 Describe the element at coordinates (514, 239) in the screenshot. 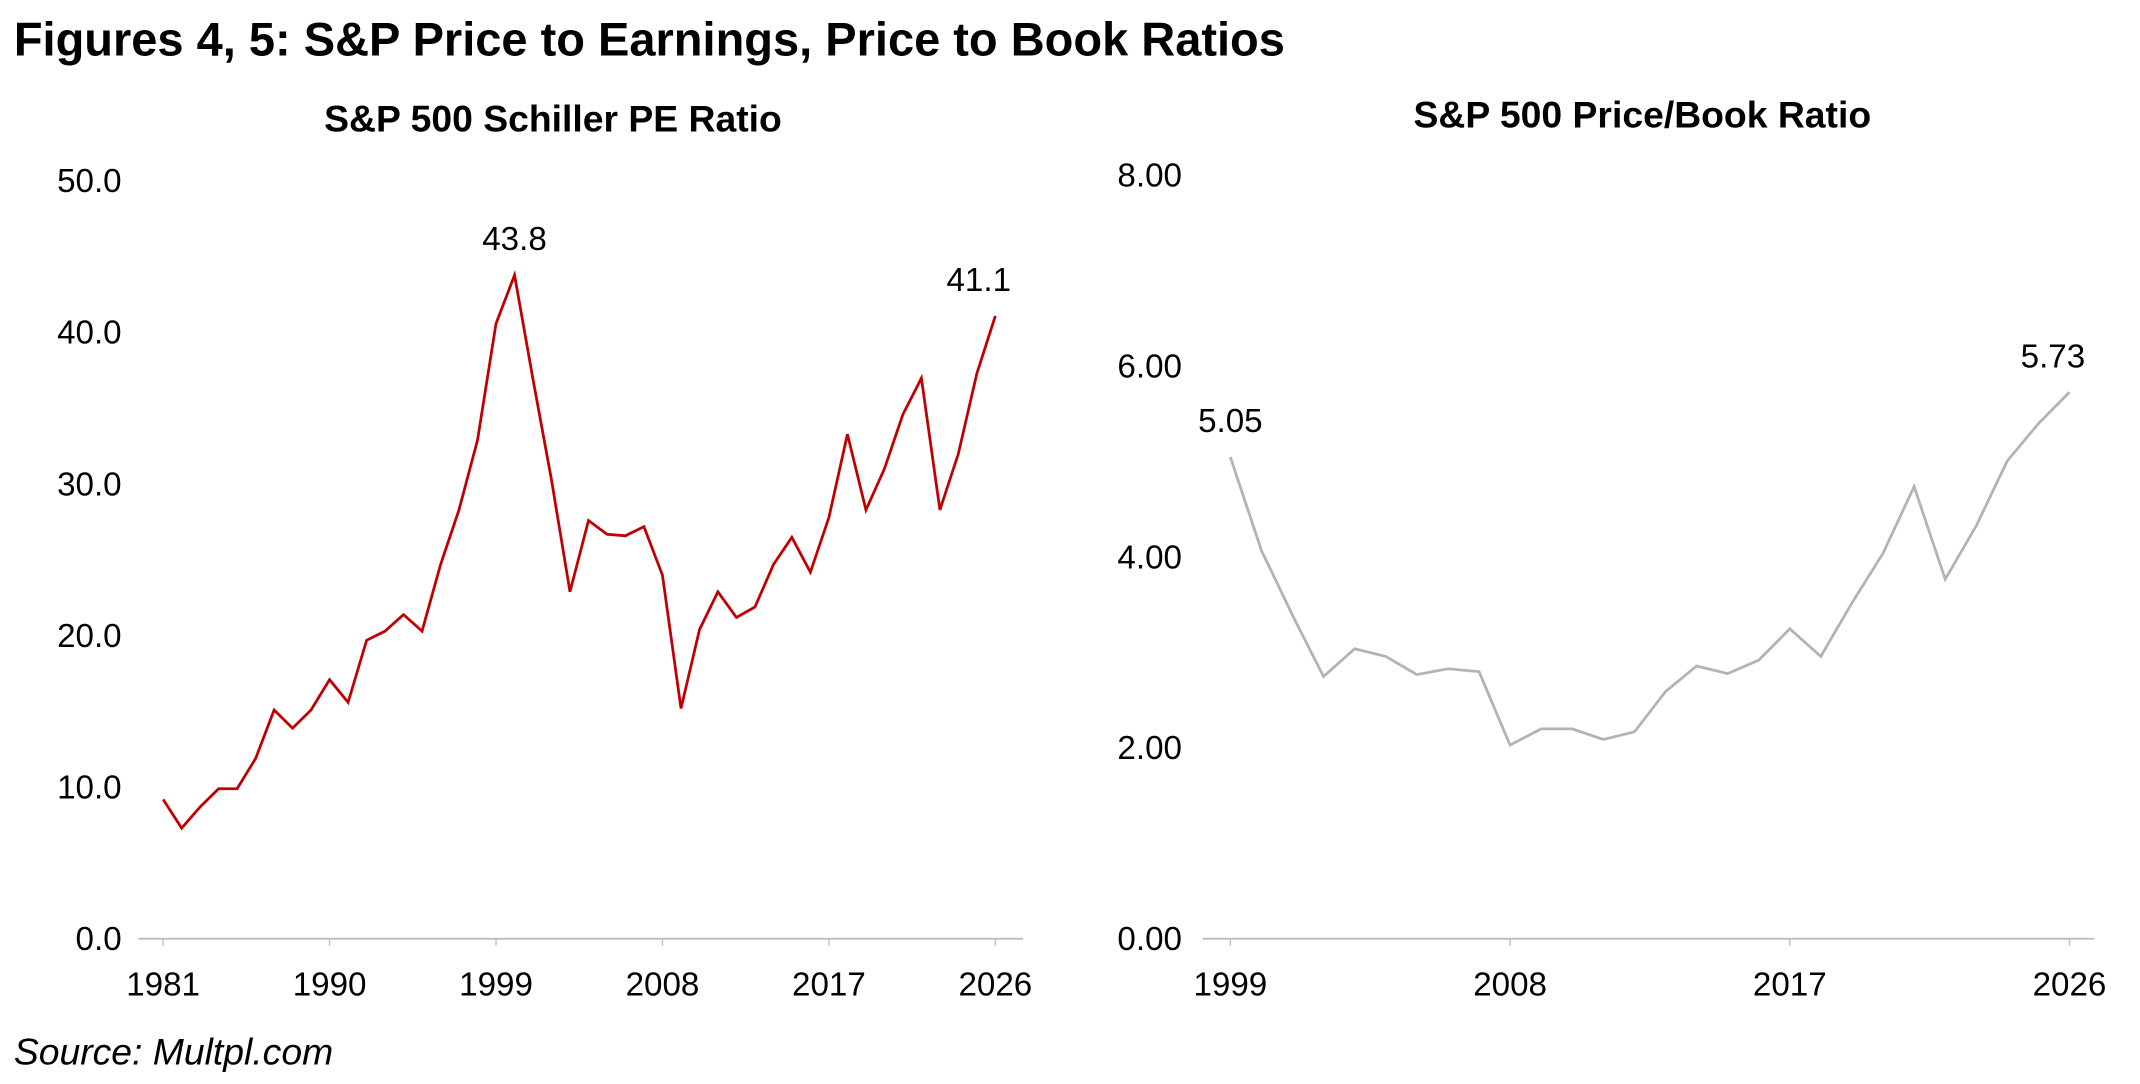

I see `data-label: 43.8` at that location.